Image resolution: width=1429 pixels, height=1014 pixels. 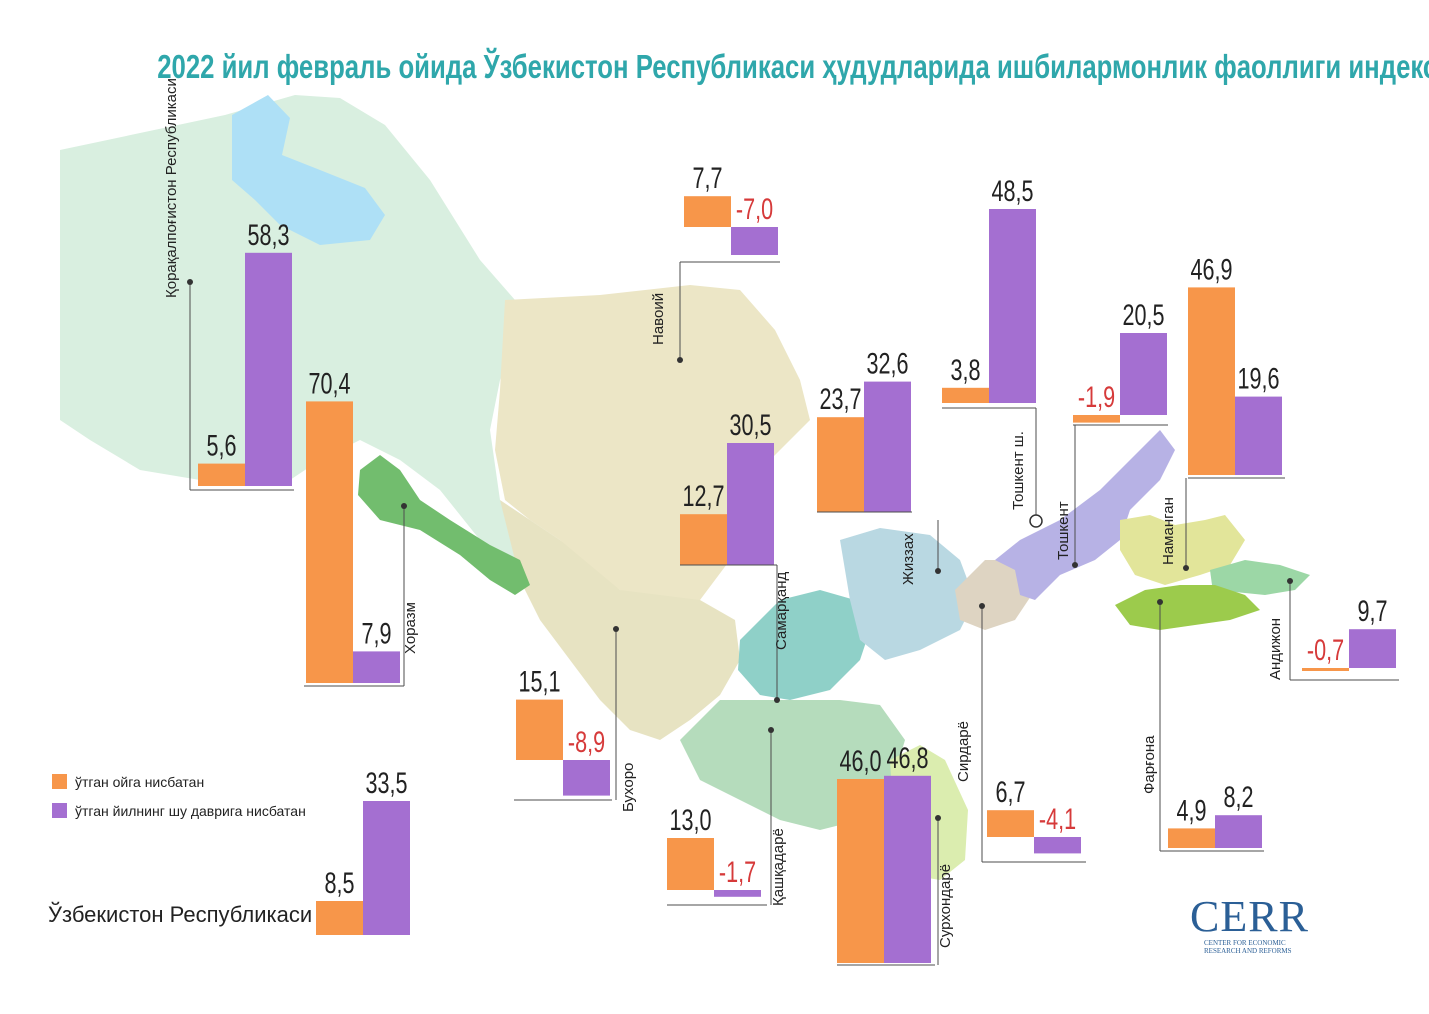 I want to click on value-label-yoy: 32,6, so click(x=887, y=363).